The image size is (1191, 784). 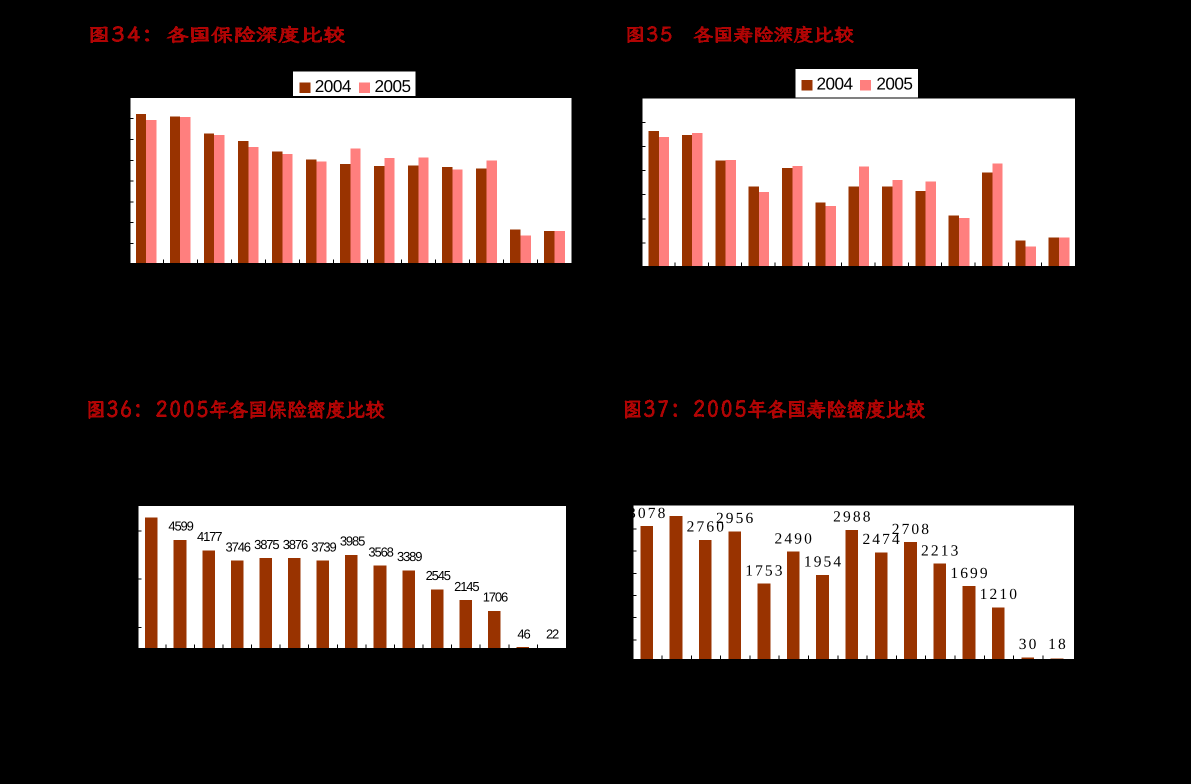 I want to click on svg-text: 1210, so click(x=999, y=594).